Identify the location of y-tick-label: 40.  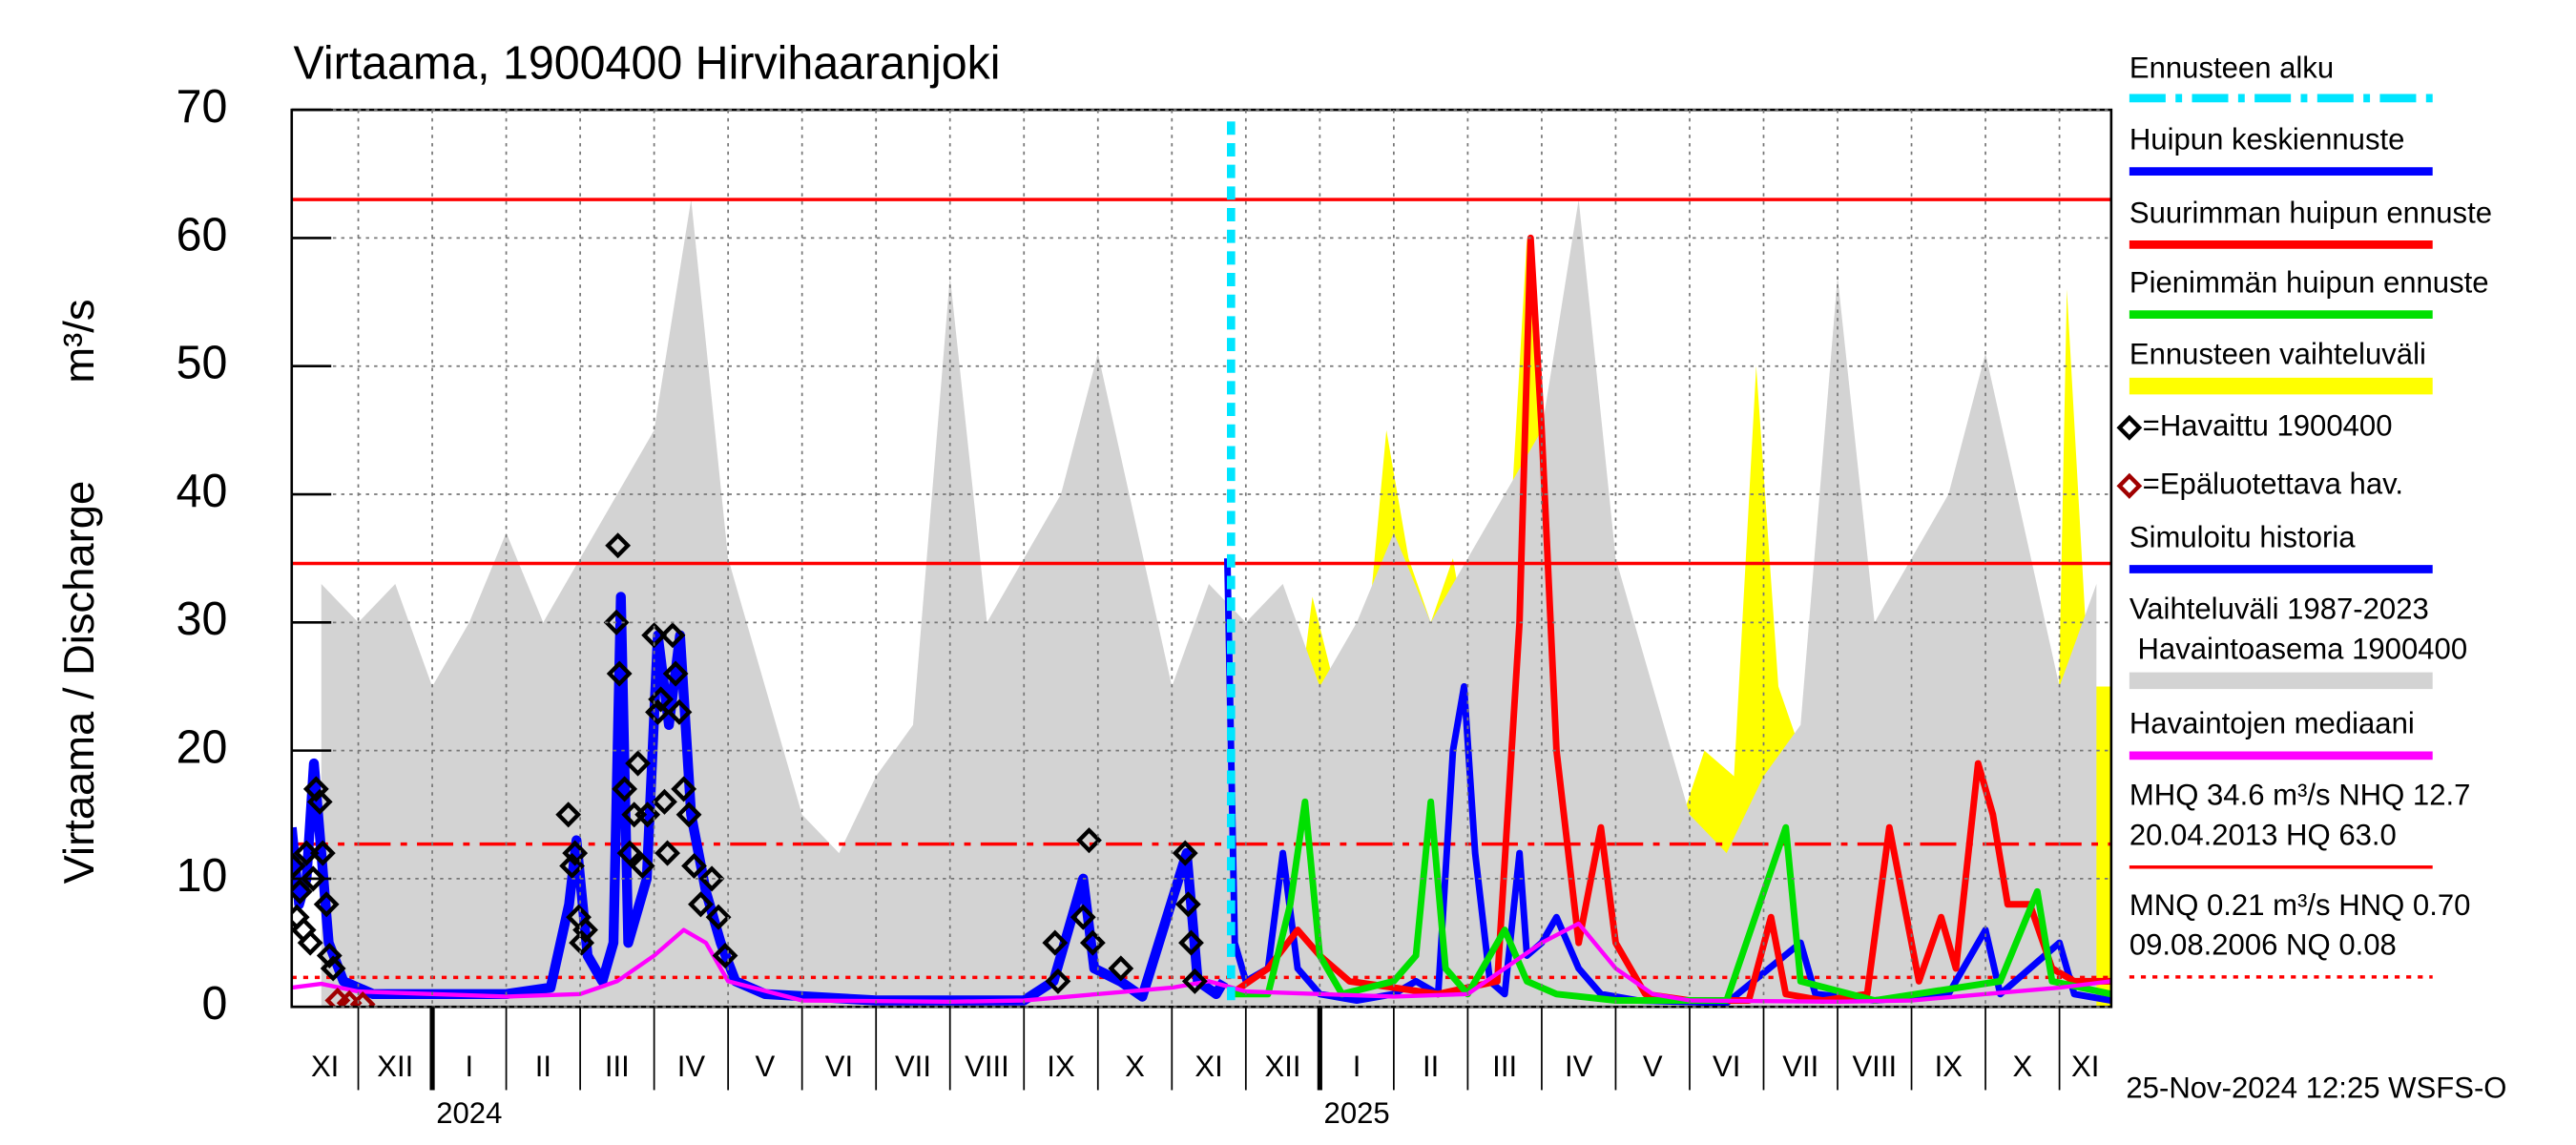
(202, 492).